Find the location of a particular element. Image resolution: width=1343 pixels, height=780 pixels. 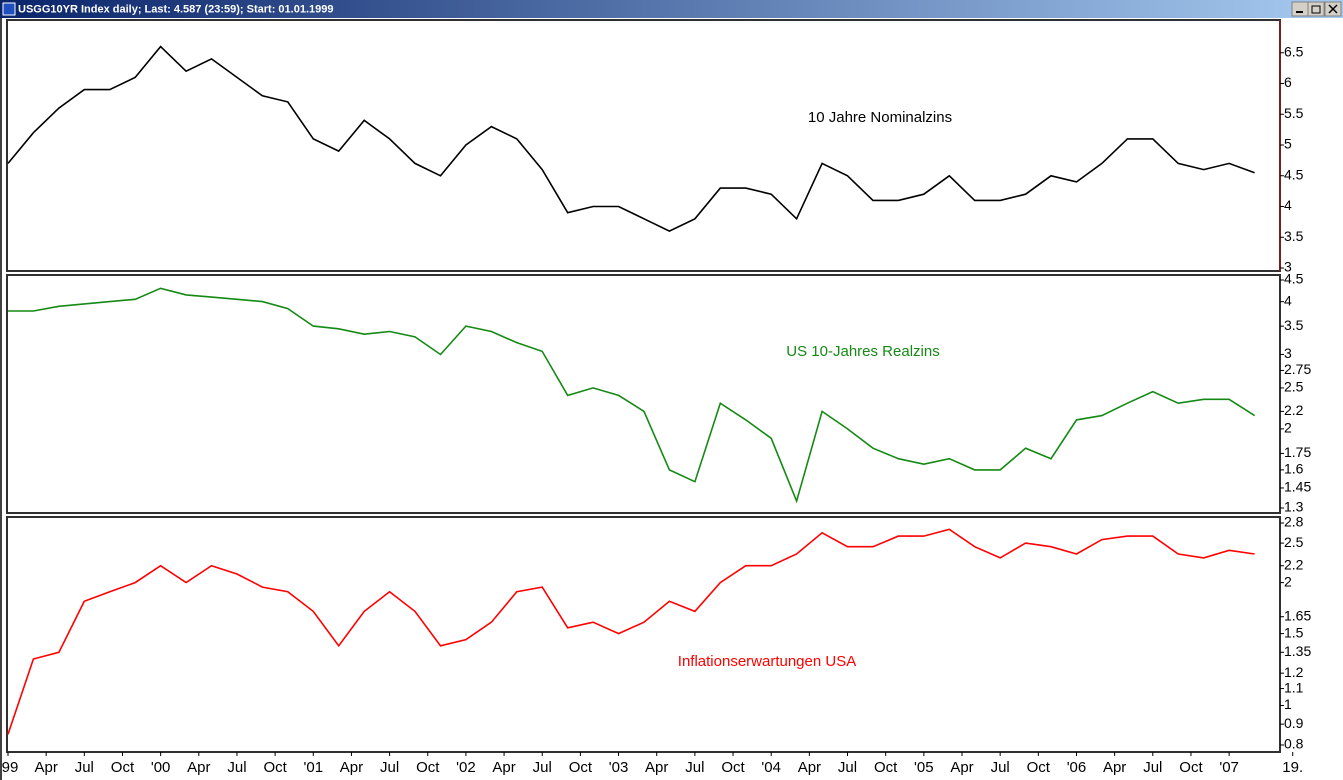

y-tick-label: 6 is located at coordinates (1288, 82).